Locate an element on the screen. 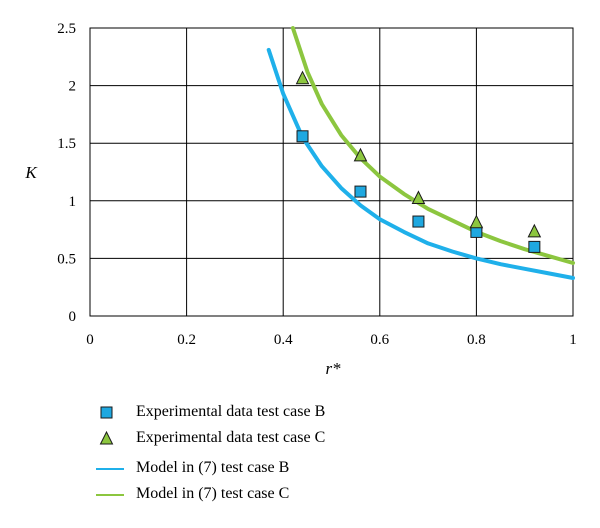 This screenshot has height=528, width=600. y-tick-label: 2 is located at coordinates (73, 87).